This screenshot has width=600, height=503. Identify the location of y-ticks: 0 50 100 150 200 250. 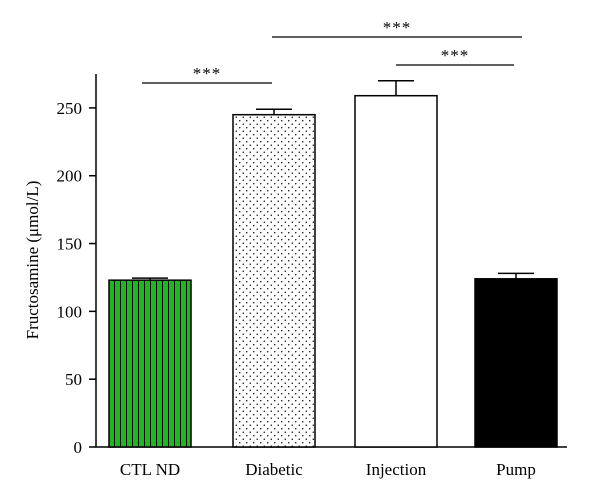
(76, 278).